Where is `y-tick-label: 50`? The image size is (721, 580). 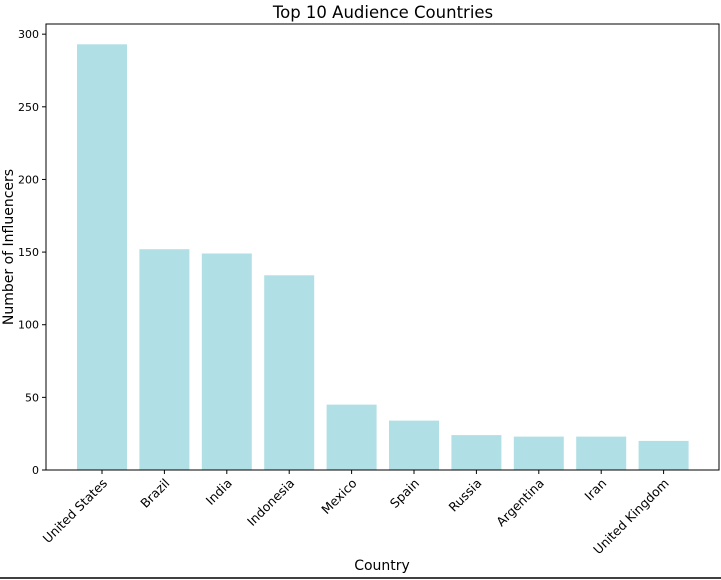 y-tick-label: 50 is located at coordinates (32, 397).